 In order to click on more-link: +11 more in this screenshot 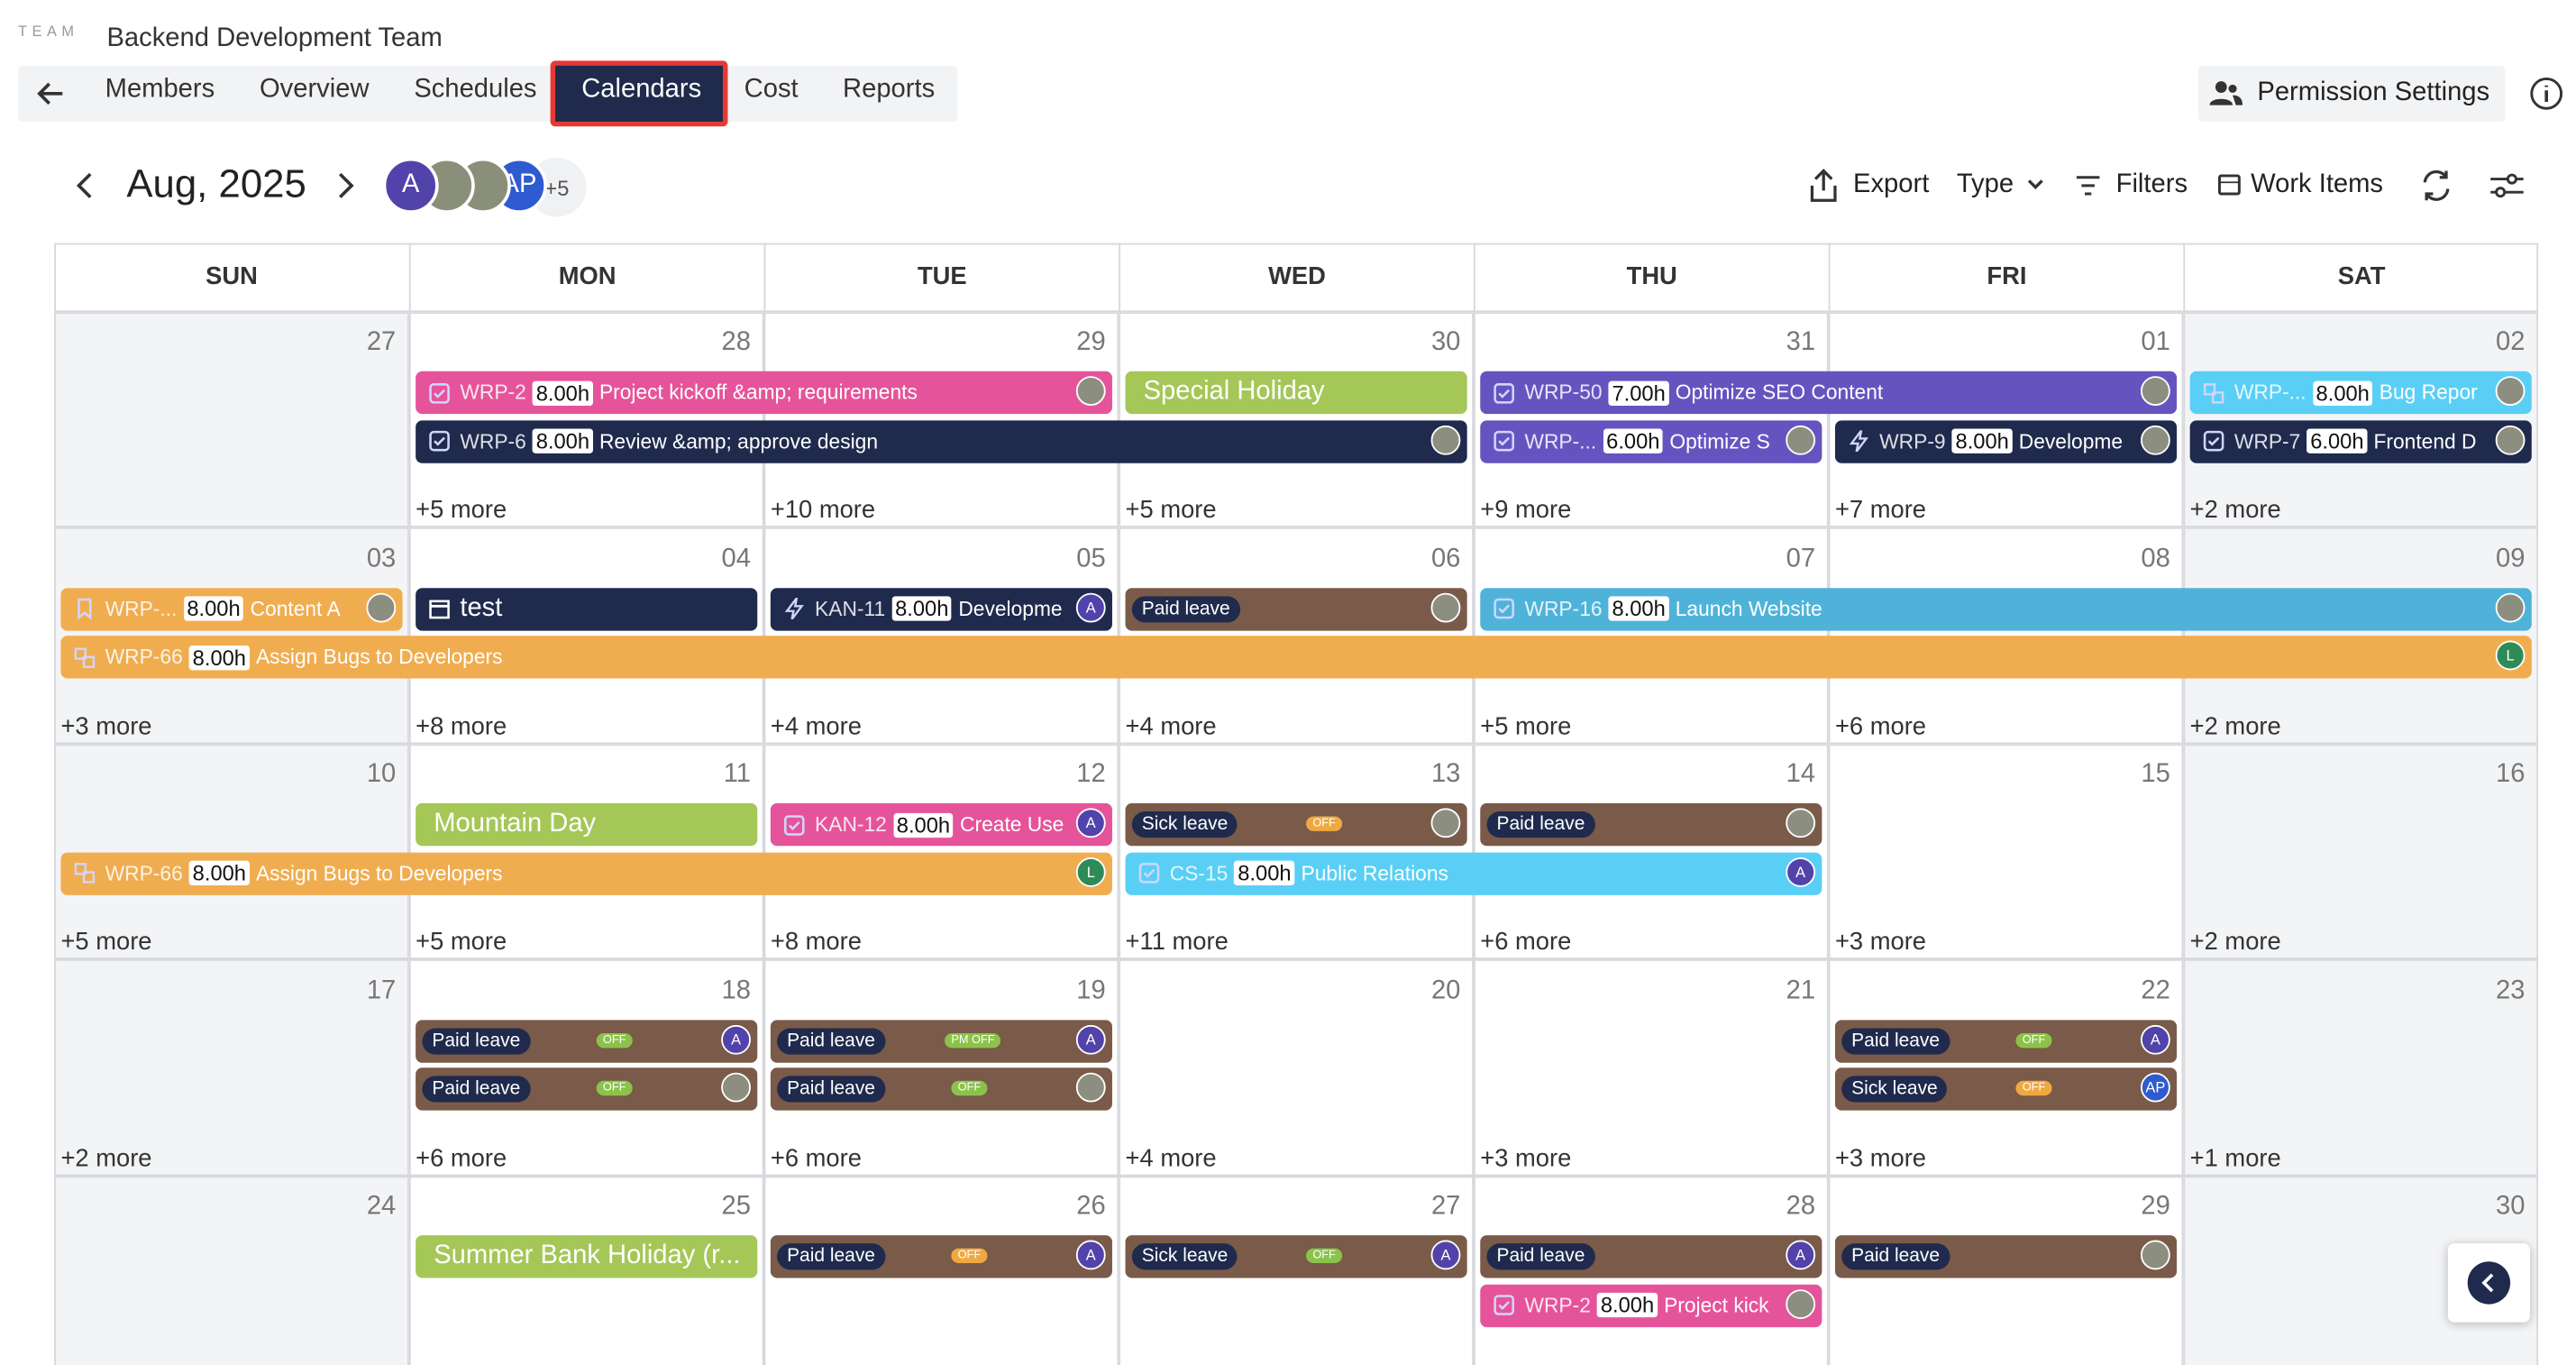, I will do `click(1177, 943)`.